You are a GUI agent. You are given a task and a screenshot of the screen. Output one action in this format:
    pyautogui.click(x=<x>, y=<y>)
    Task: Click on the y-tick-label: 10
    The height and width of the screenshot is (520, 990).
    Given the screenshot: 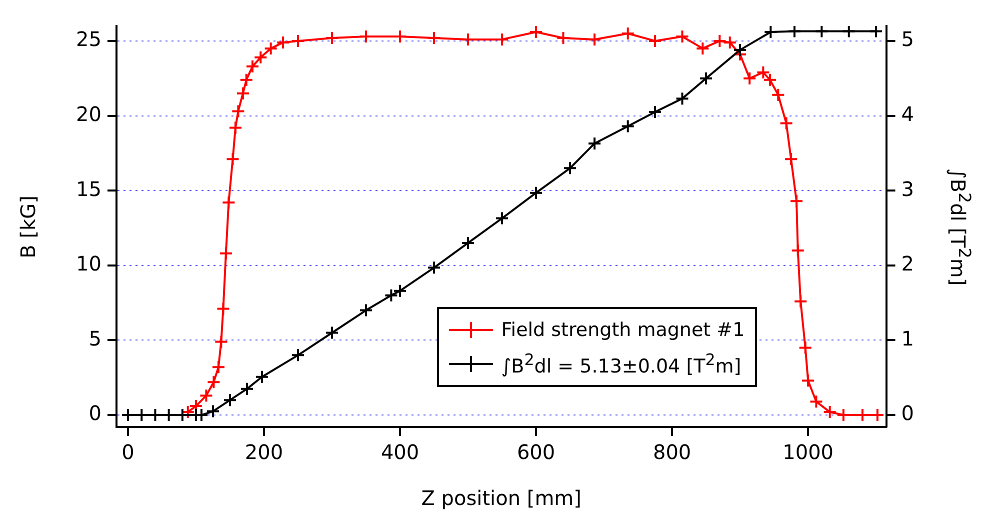 What is the action you would take?
    pyautogui.click(x=89, y=264)
    